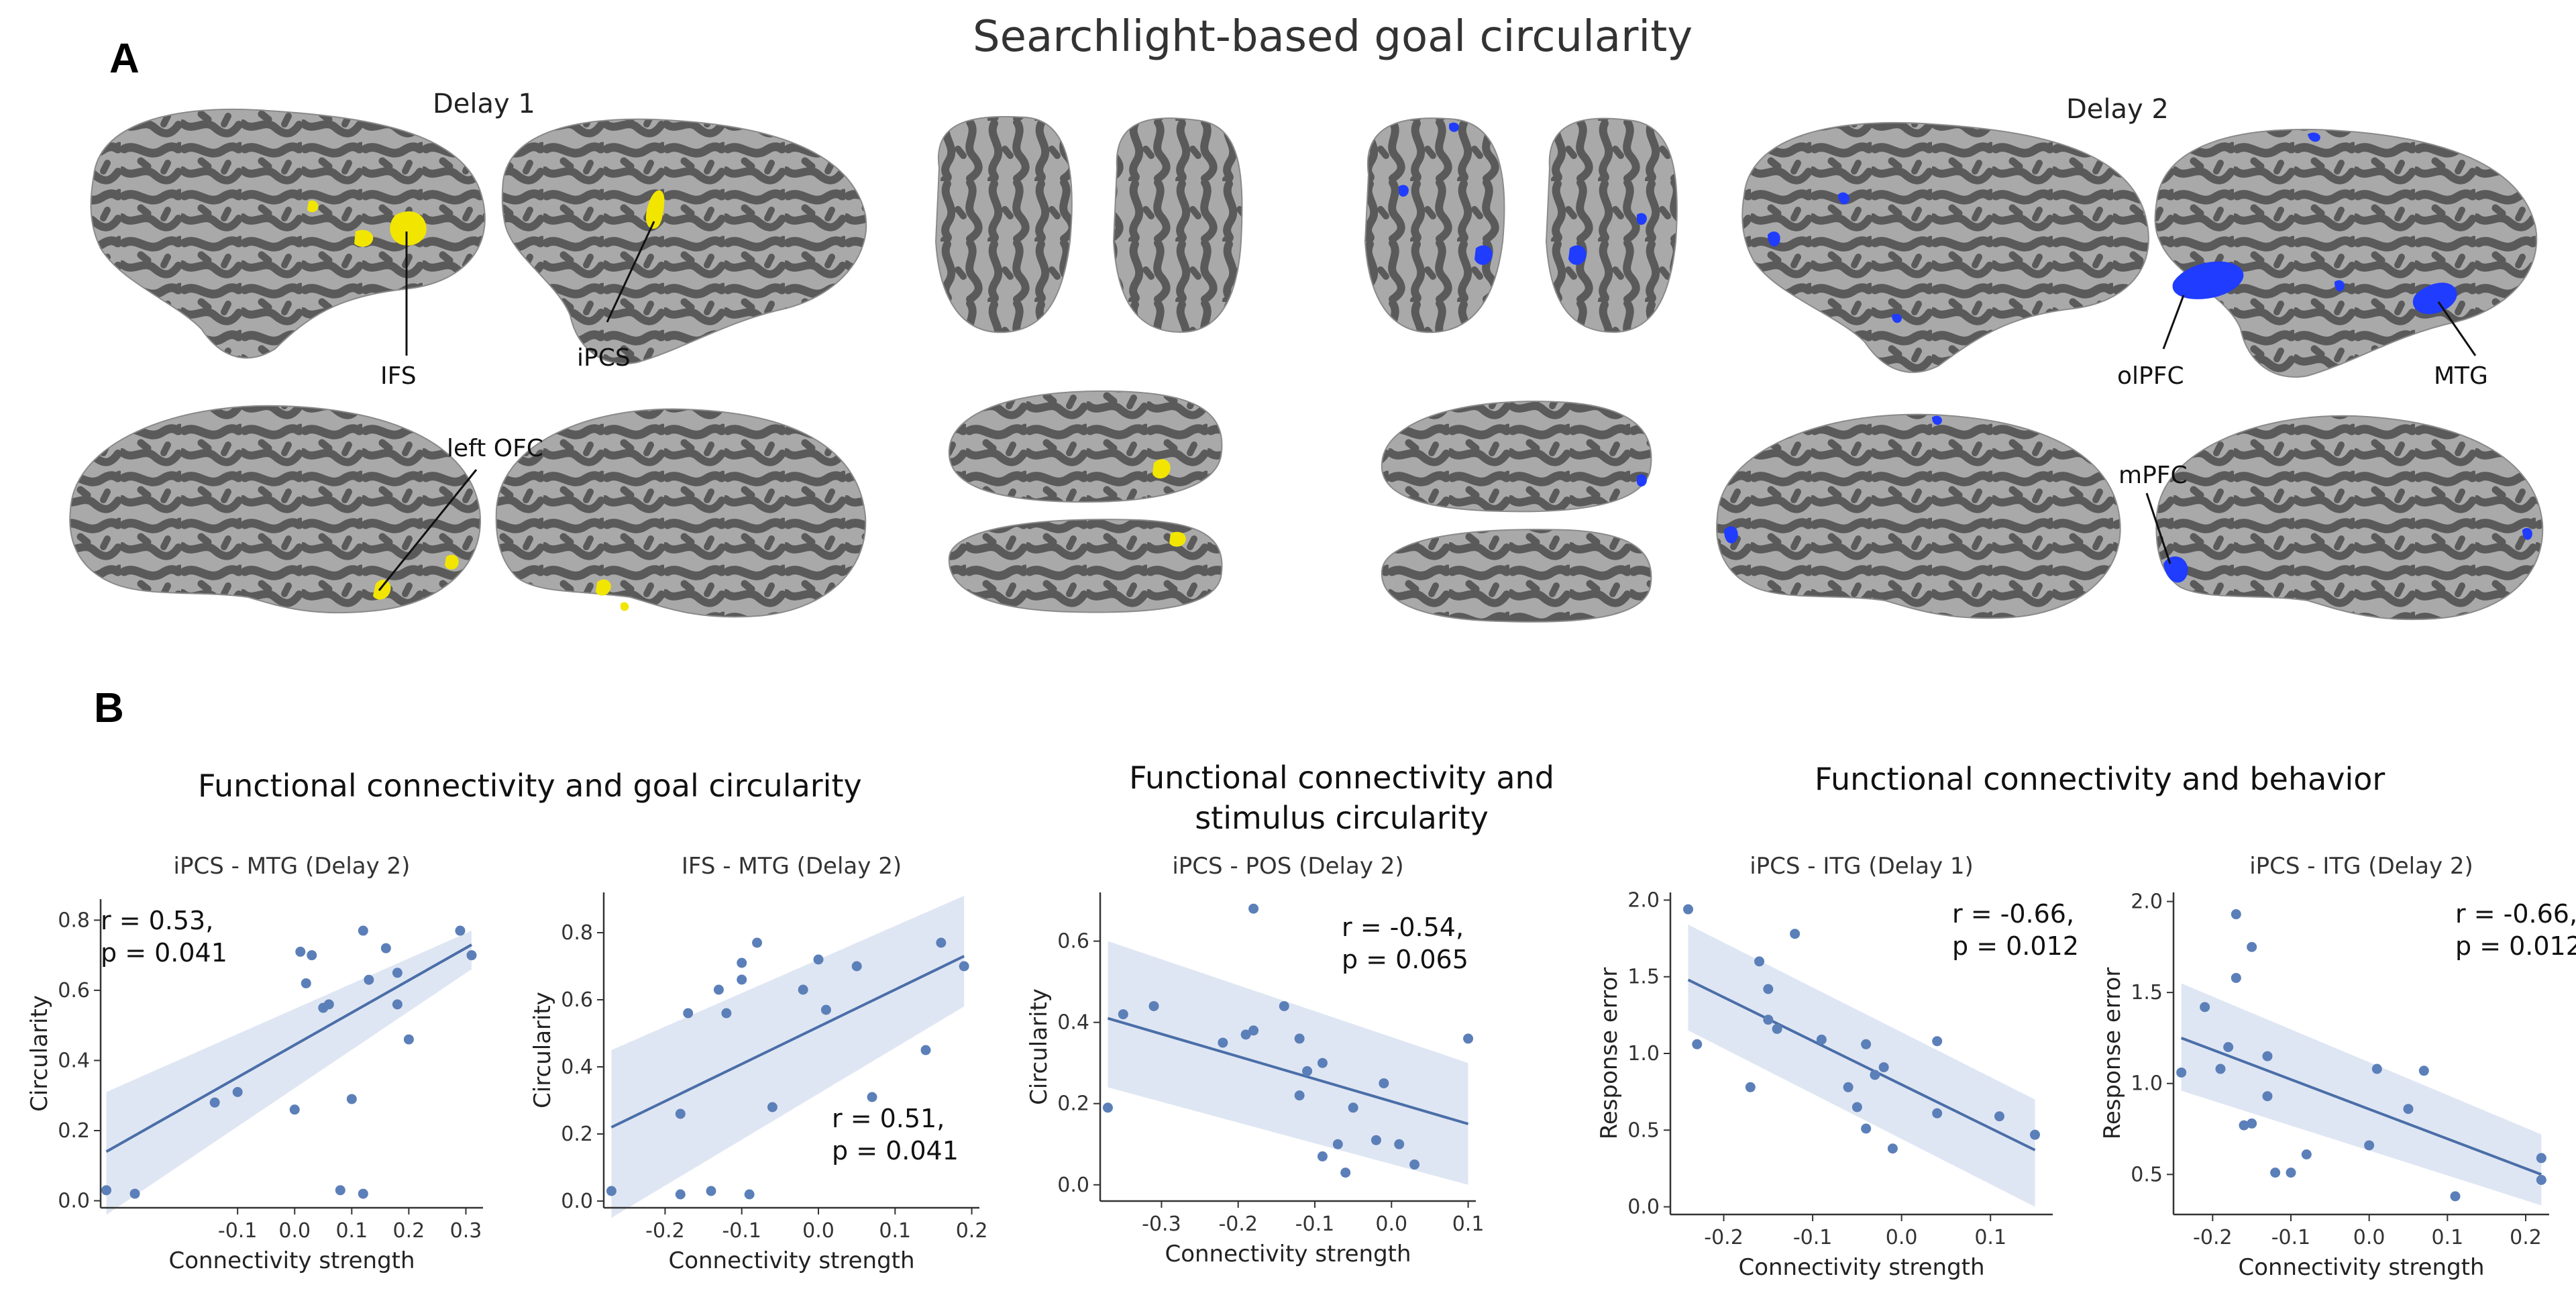 The image size is (2576, 1295). I want to click on y-tick-label: 0.5, so click(2147, 1174).